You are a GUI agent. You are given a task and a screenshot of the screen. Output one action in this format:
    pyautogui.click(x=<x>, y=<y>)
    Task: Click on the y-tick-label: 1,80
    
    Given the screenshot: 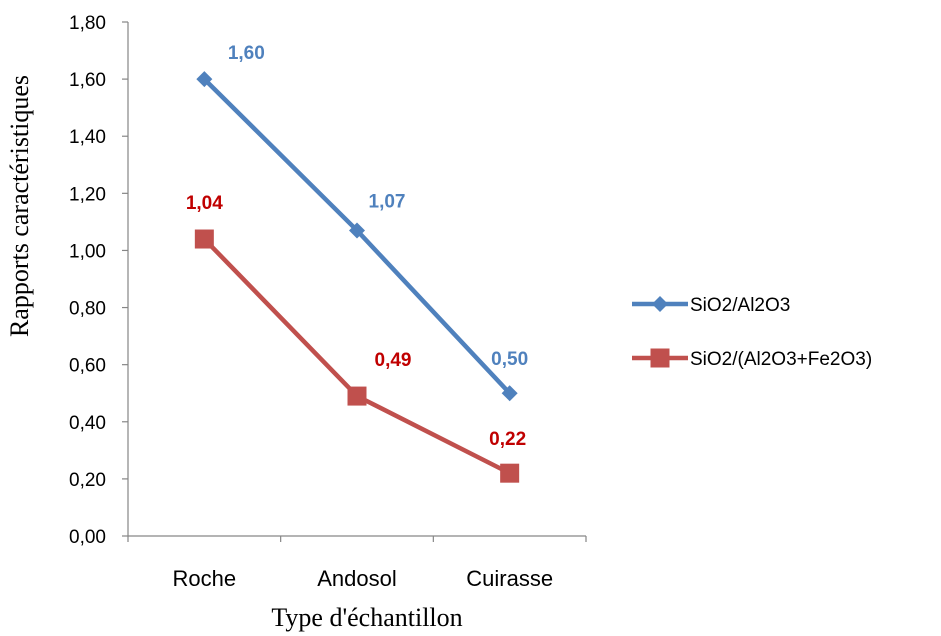 What is the action you would take?
    pyautogui.click(x=87, y=23)
    